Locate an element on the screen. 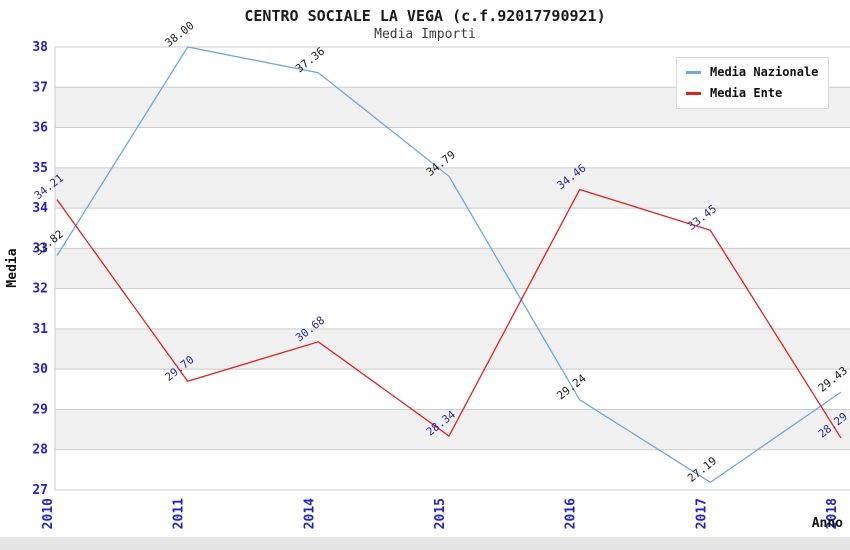 Image resolution: width=850 pixels, height=550 pixels. x-tick-label: 2014 is located at coordinates (309, 513).